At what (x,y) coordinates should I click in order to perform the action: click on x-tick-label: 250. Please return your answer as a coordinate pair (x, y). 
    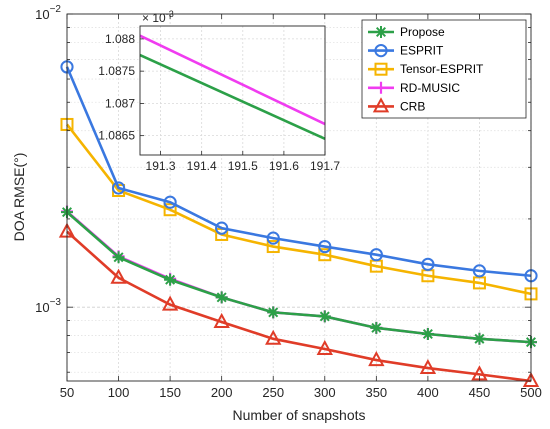
    Looking at the image, I should click on (273, 392).